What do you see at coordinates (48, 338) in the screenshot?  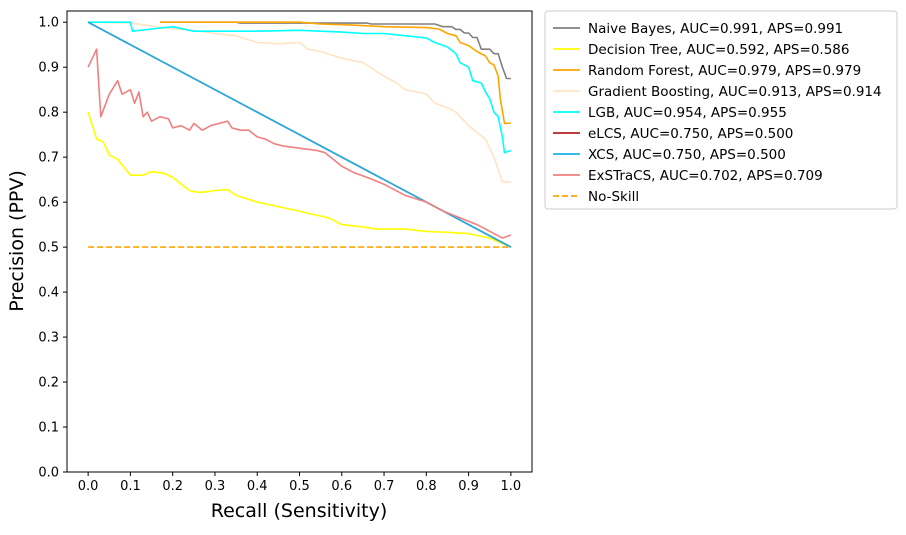 I see `y-tick-label: 0.3` at bounding box center [48, 338].